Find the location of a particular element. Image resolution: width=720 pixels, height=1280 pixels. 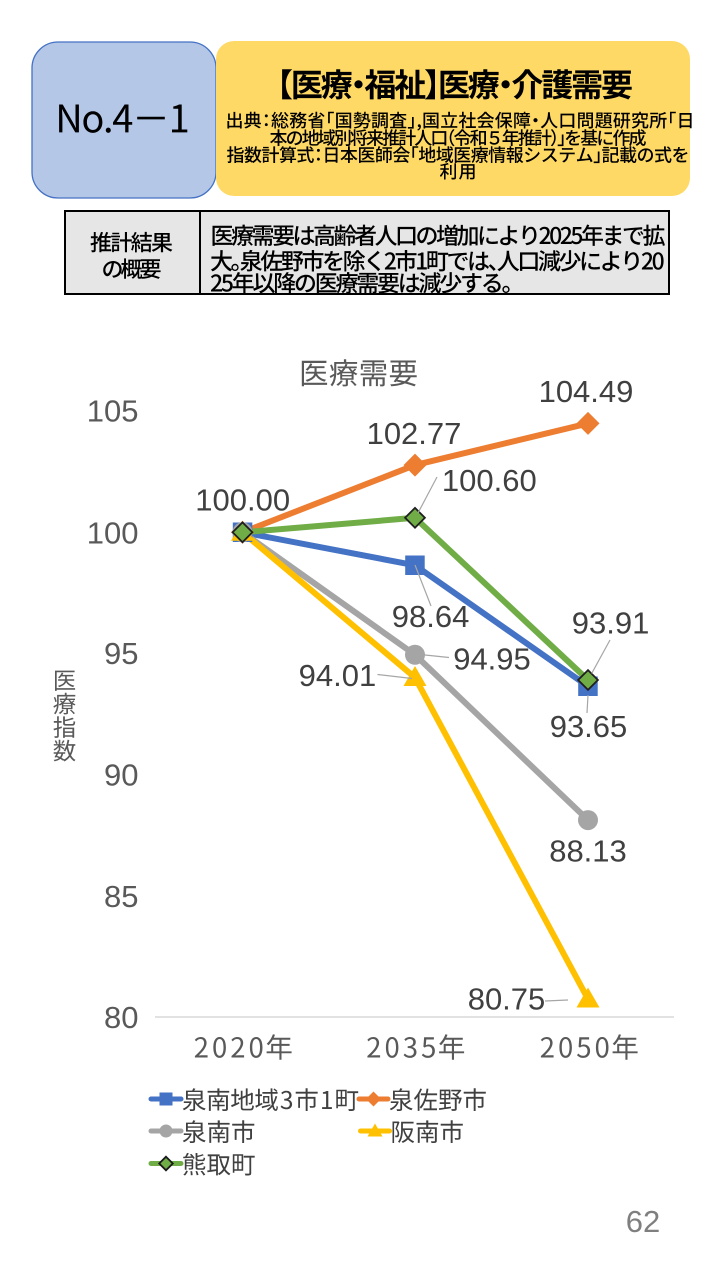

svg-text: 62 is located at coordinates (643, 1221).